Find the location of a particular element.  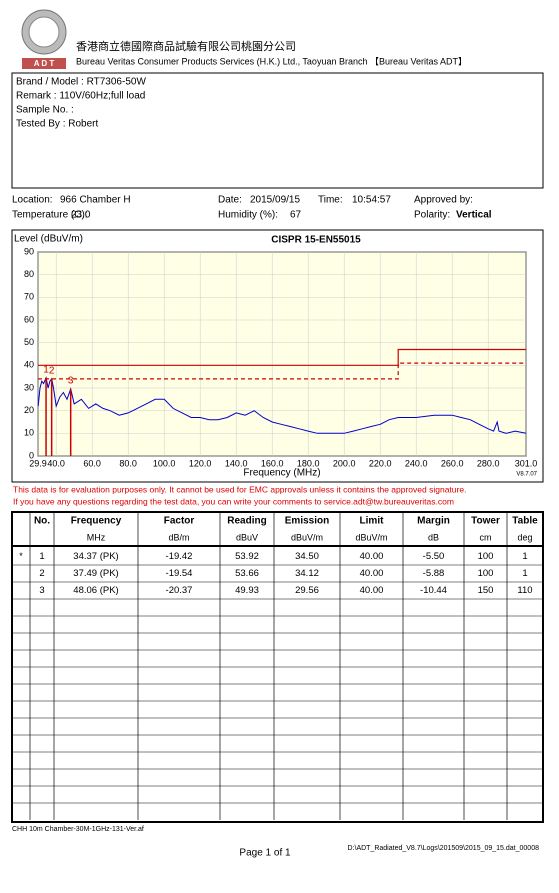

table-cell: 150 is located at coordinates (486, 590).